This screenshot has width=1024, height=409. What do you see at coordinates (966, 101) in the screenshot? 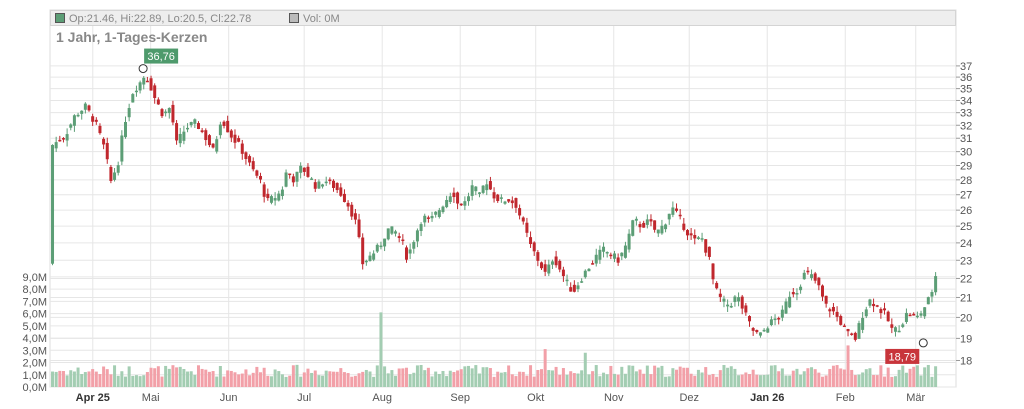
I see `price-tick-label: 34` at bounding box center [966, 101].